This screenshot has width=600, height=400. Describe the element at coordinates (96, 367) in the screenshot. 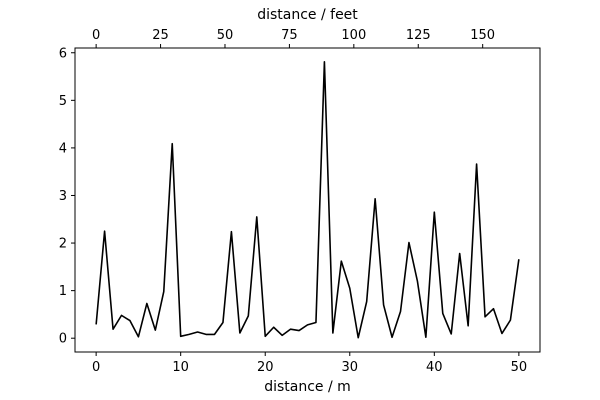

I see `x-tick-label: 0` at that location.